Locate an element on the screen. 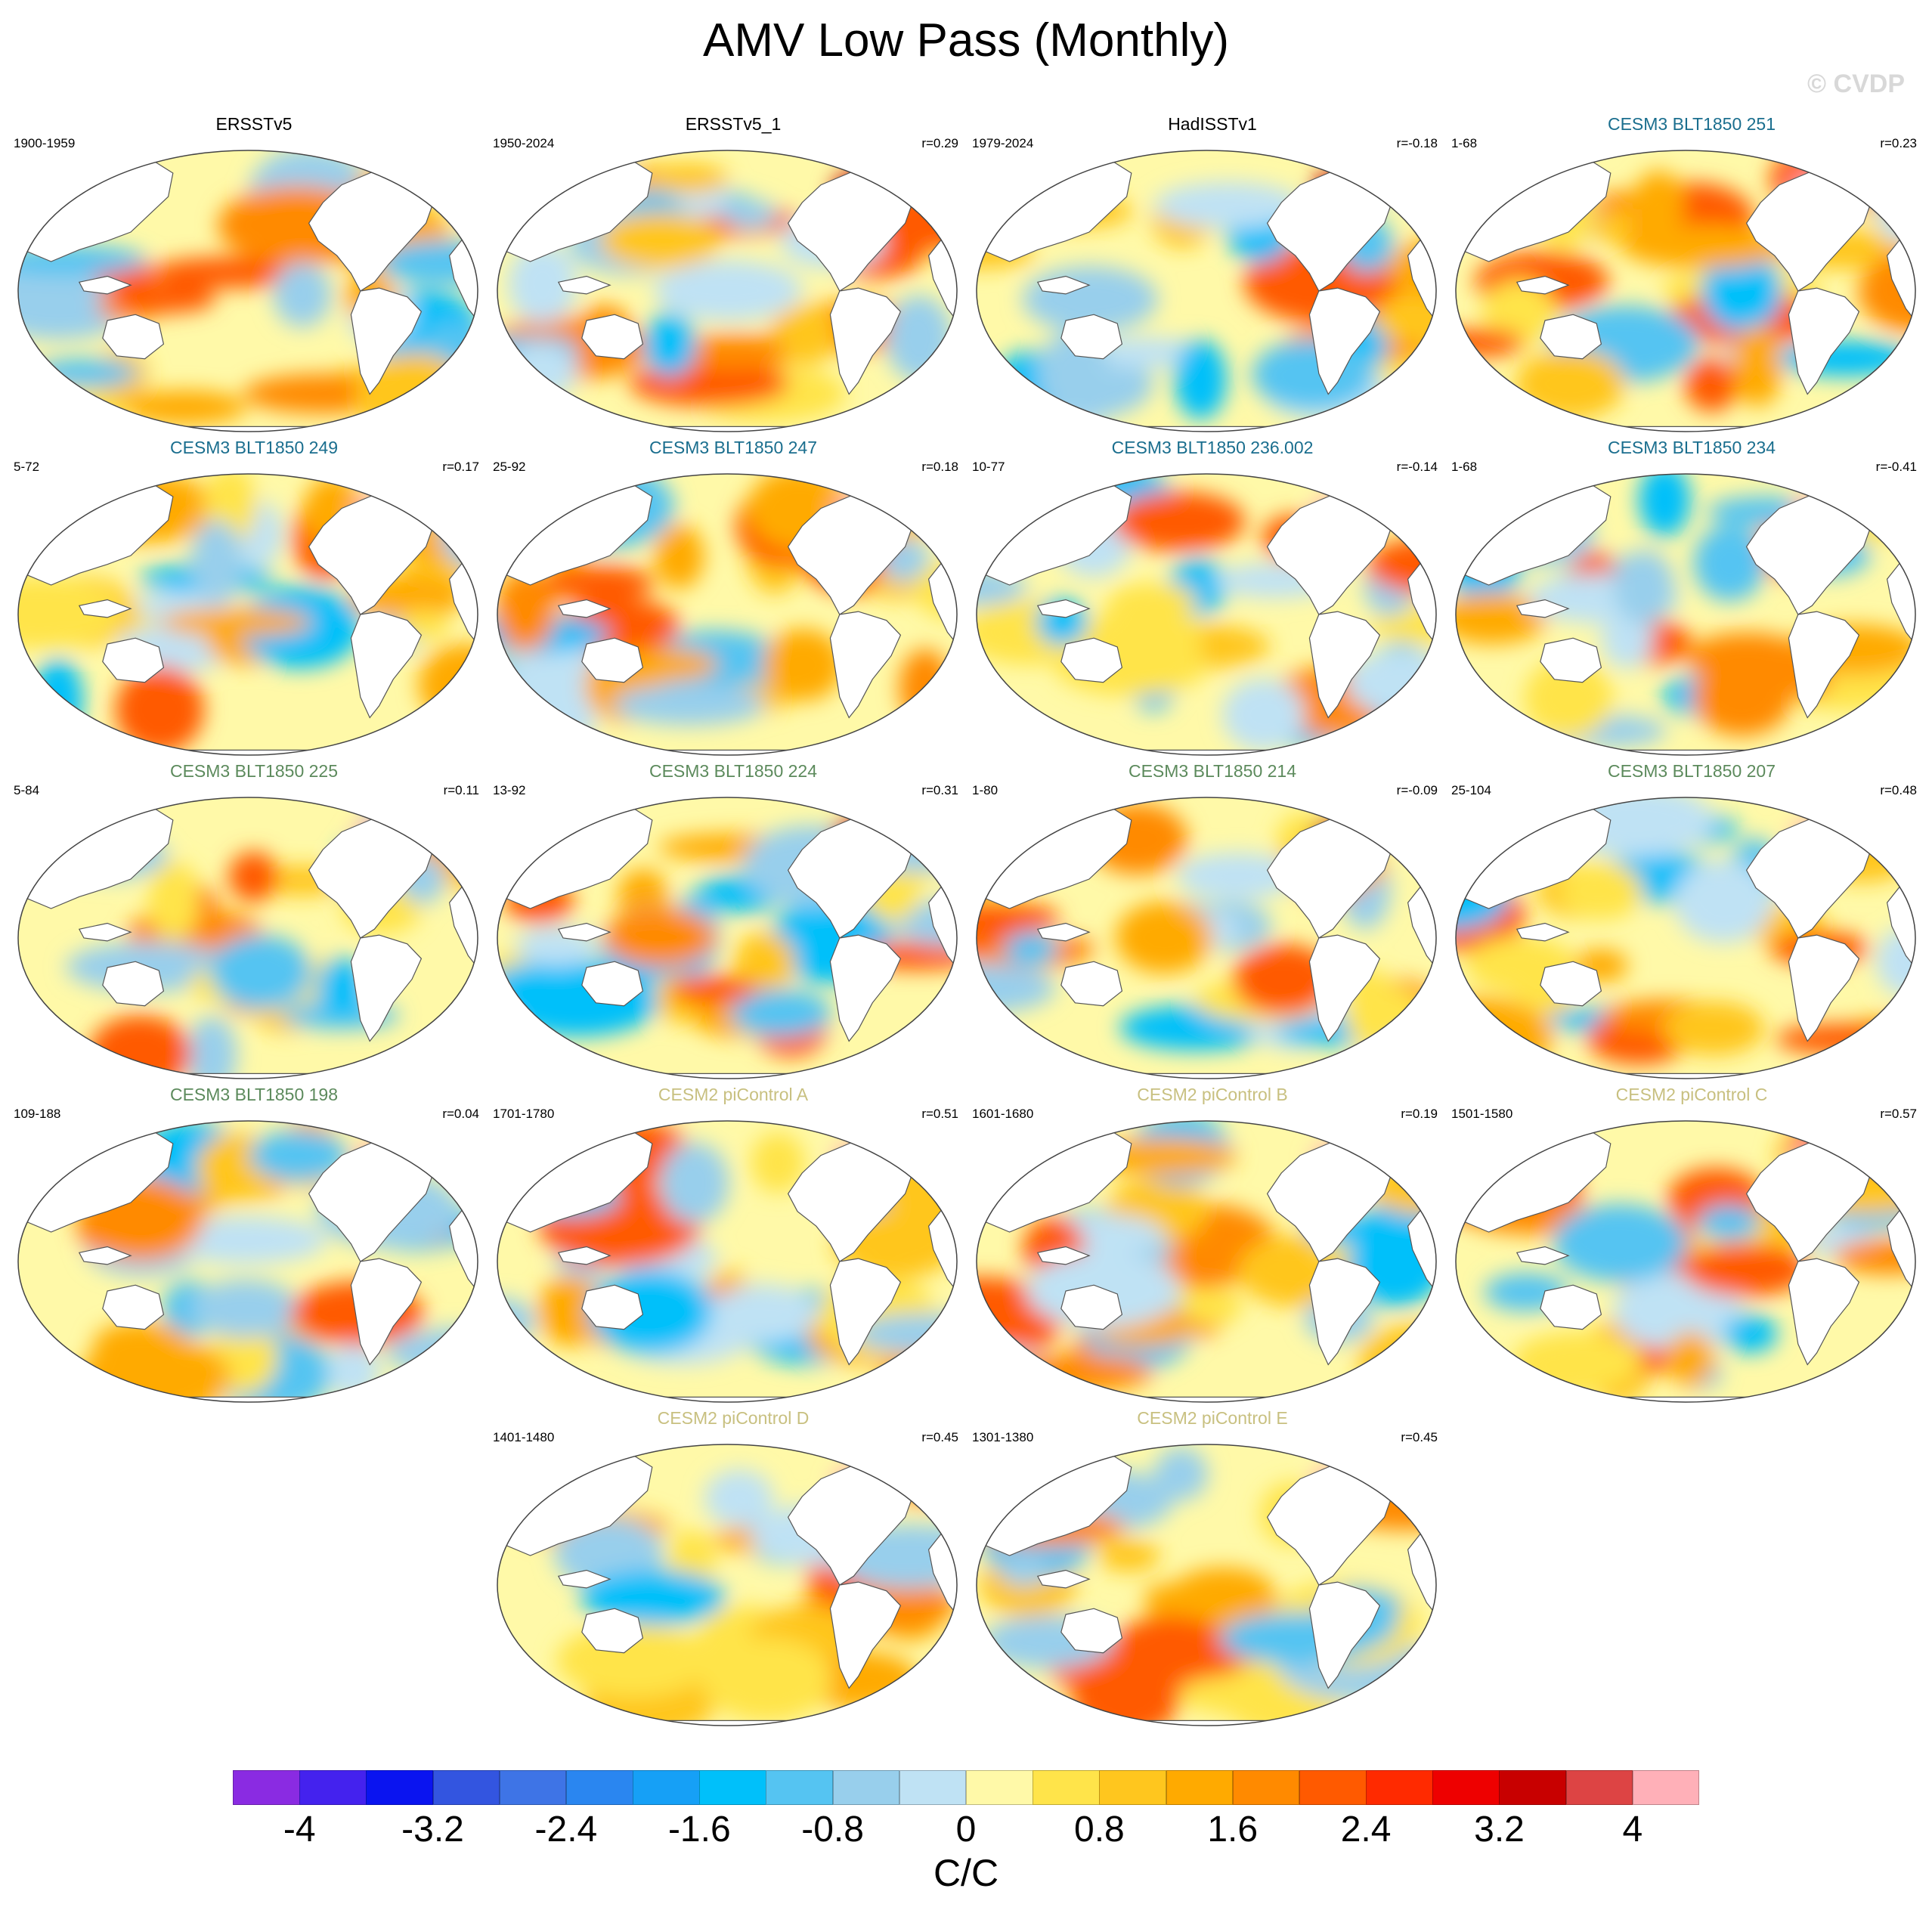 The image size is (1932, 1907). map-panel: ERSSTv5 1900-1959 is located at coordinates (254, 275).